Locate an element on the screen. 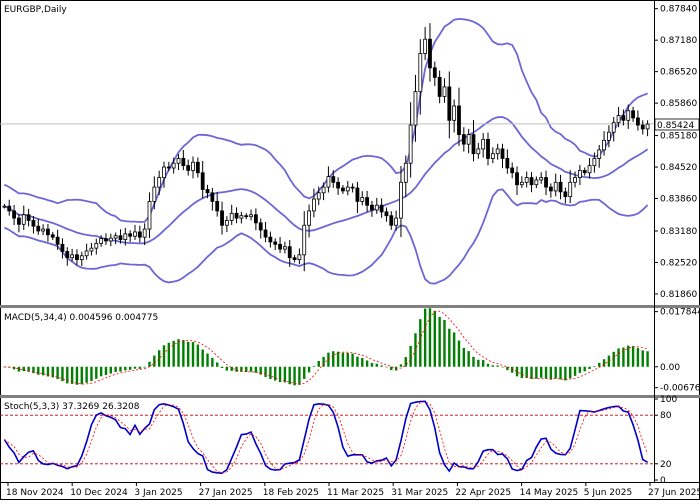  macd-panel is located at coordinates (326, 347).